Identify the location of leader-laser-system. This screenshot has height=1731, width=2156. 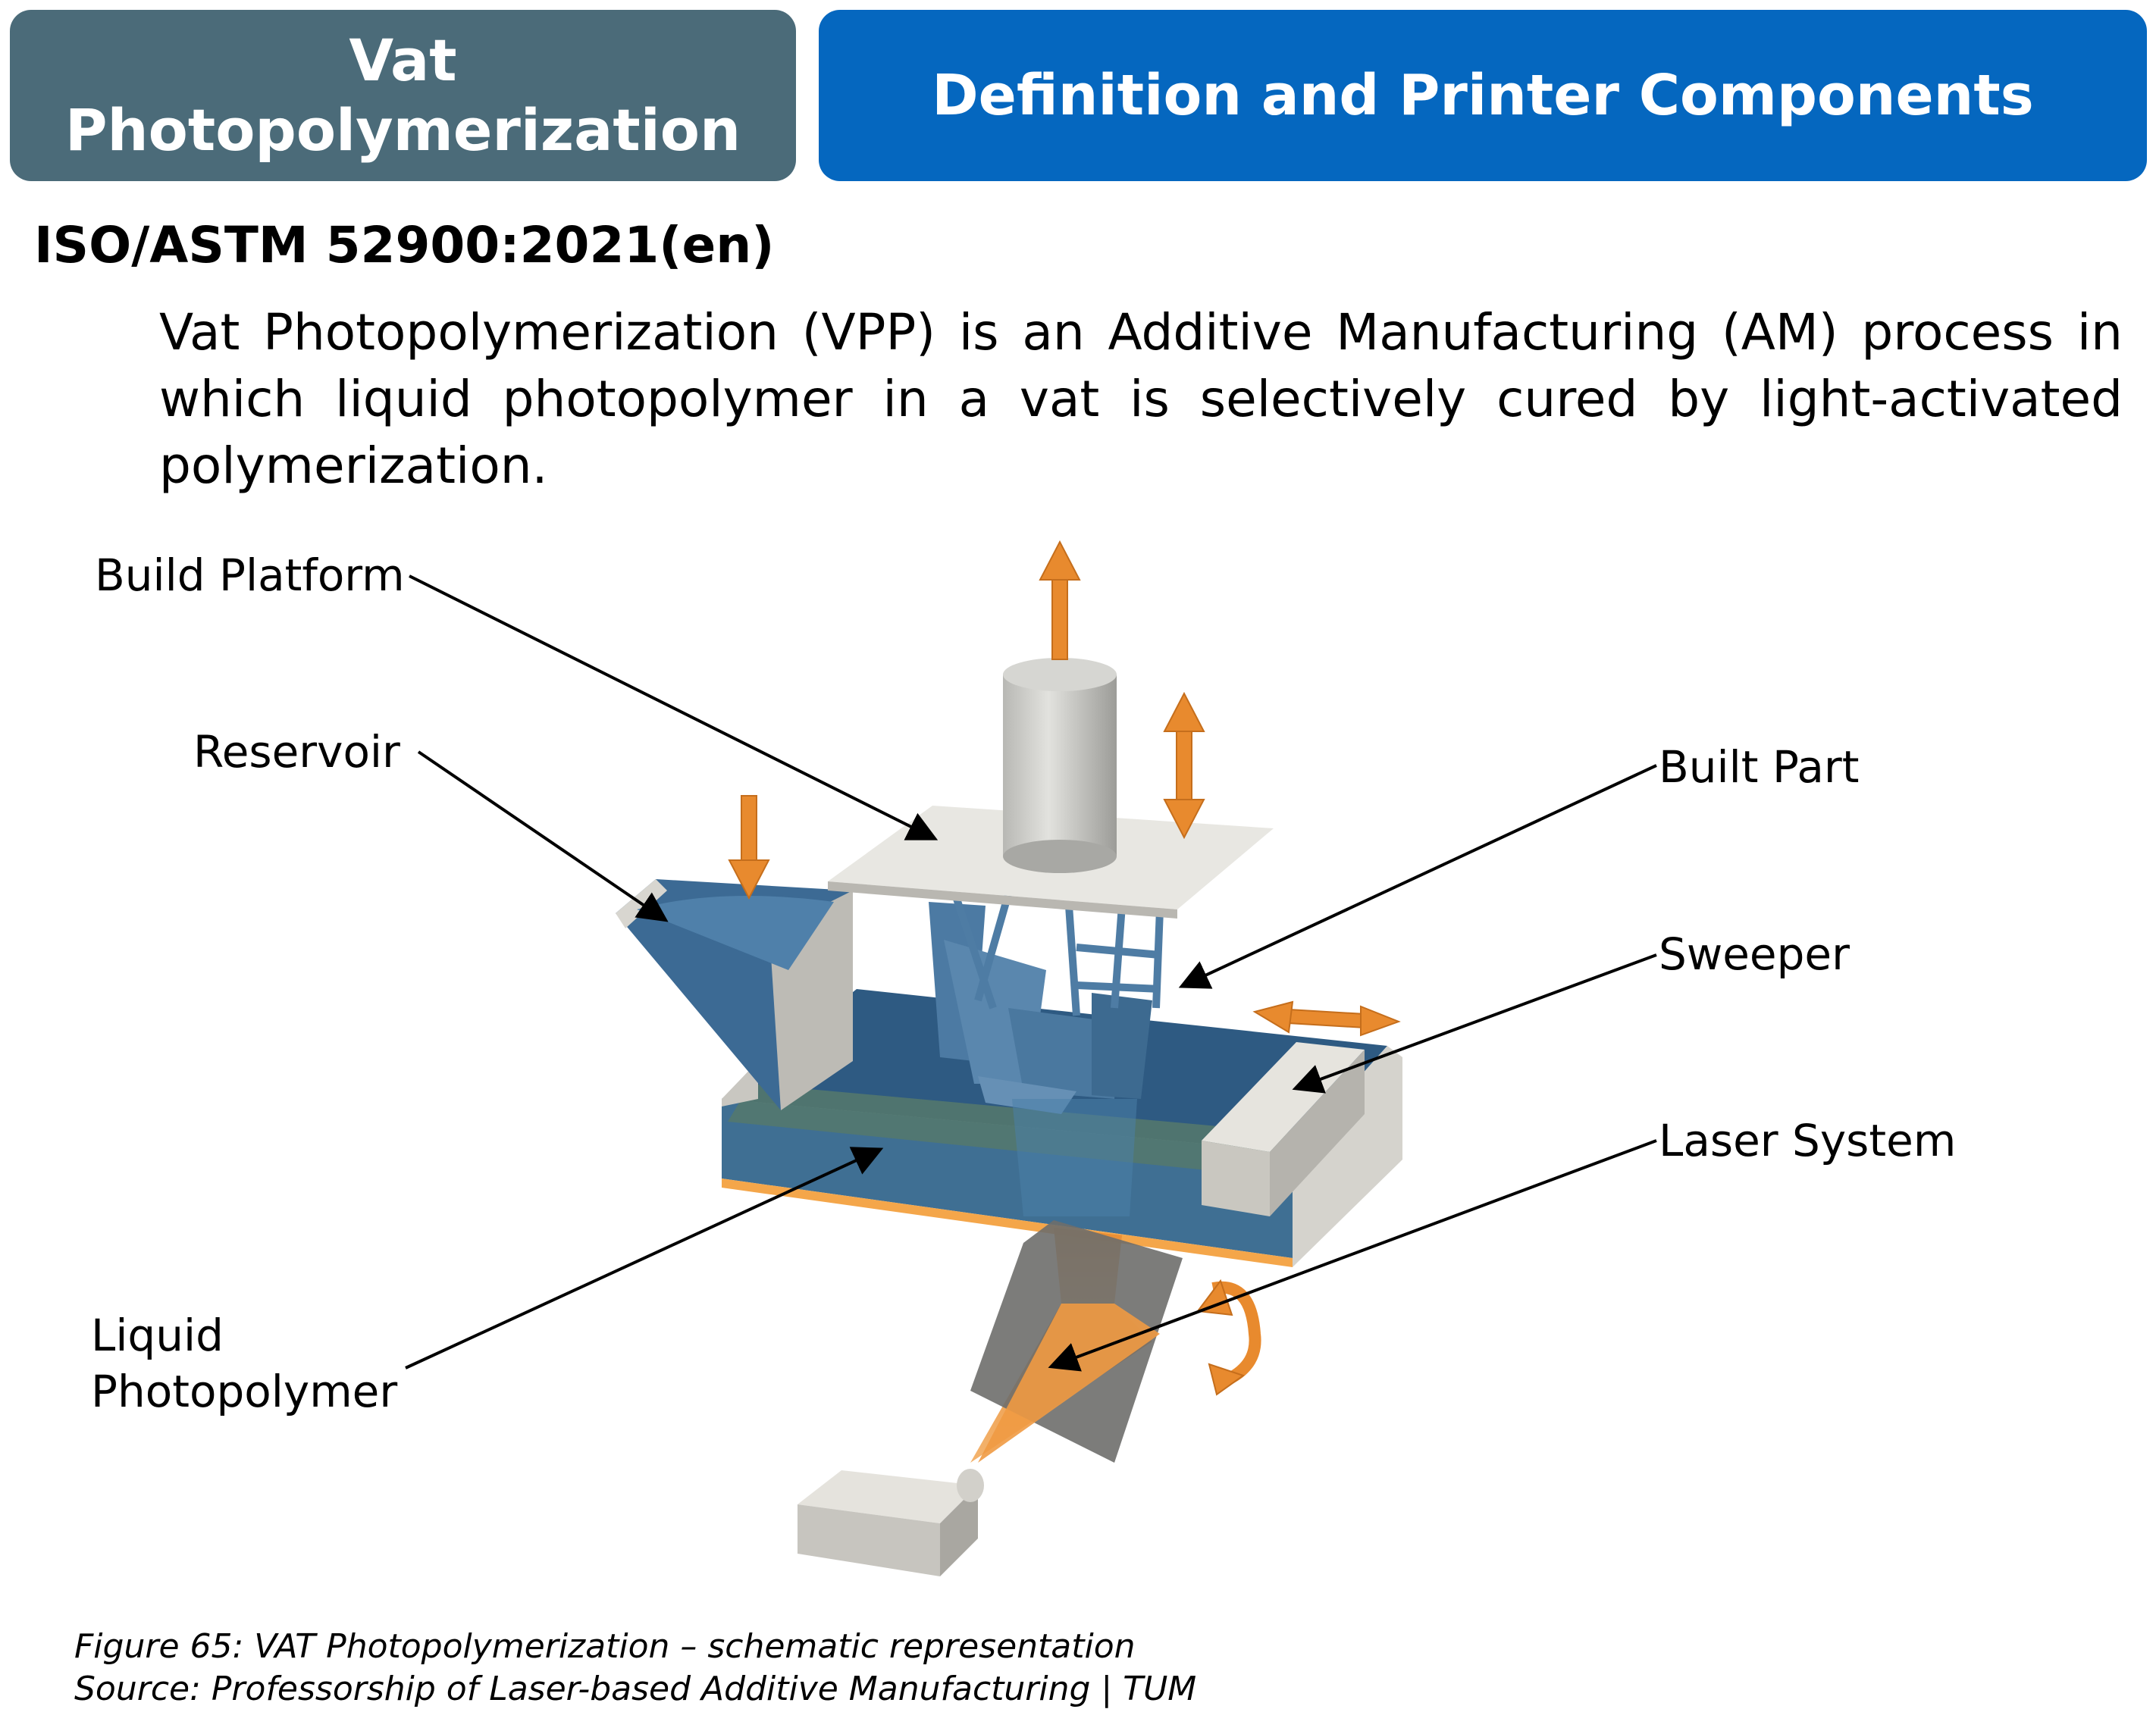
(1352, 1255).